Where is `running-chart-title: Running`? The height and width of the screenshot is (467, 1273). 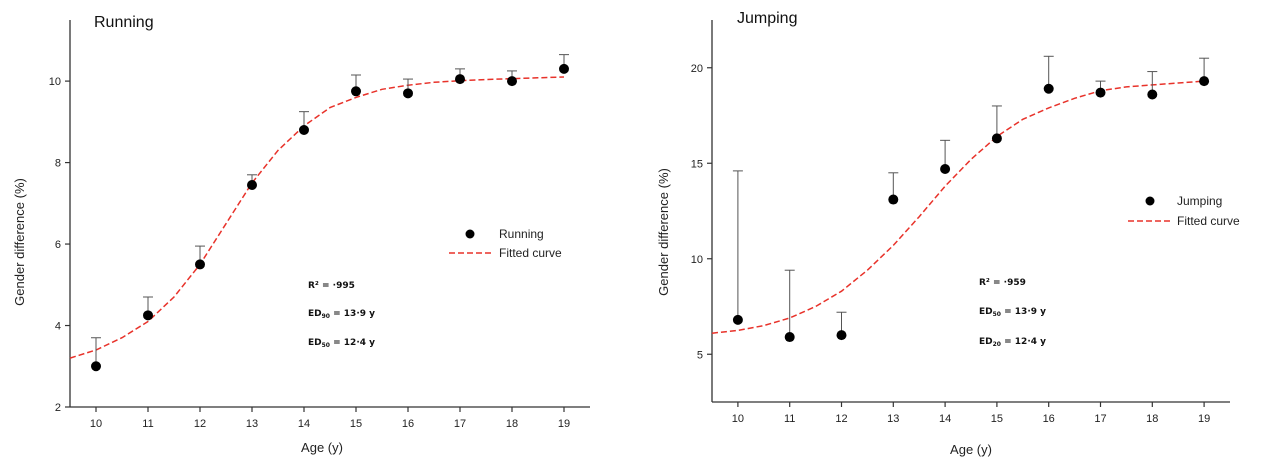
running-chart-title: Running is located at coordinates (124, 22).